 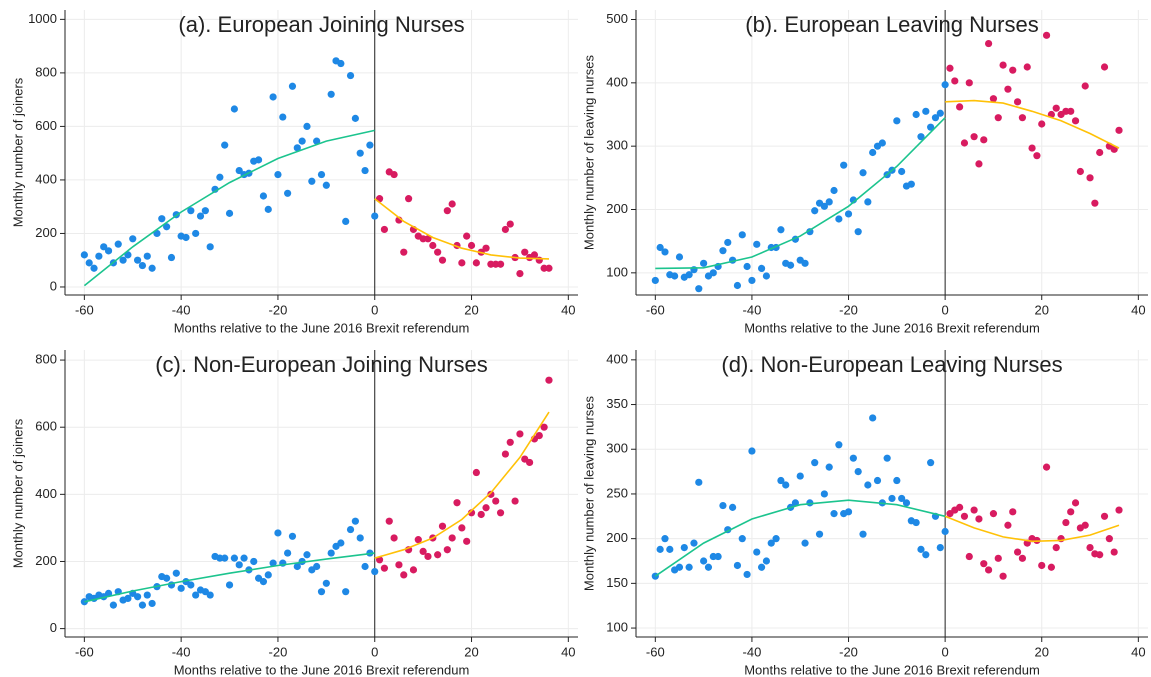 What do you see at coordinates (1042, 309) in the screenshot?
I see `x-tick-label: 20` at bounding box center [1042, 309].